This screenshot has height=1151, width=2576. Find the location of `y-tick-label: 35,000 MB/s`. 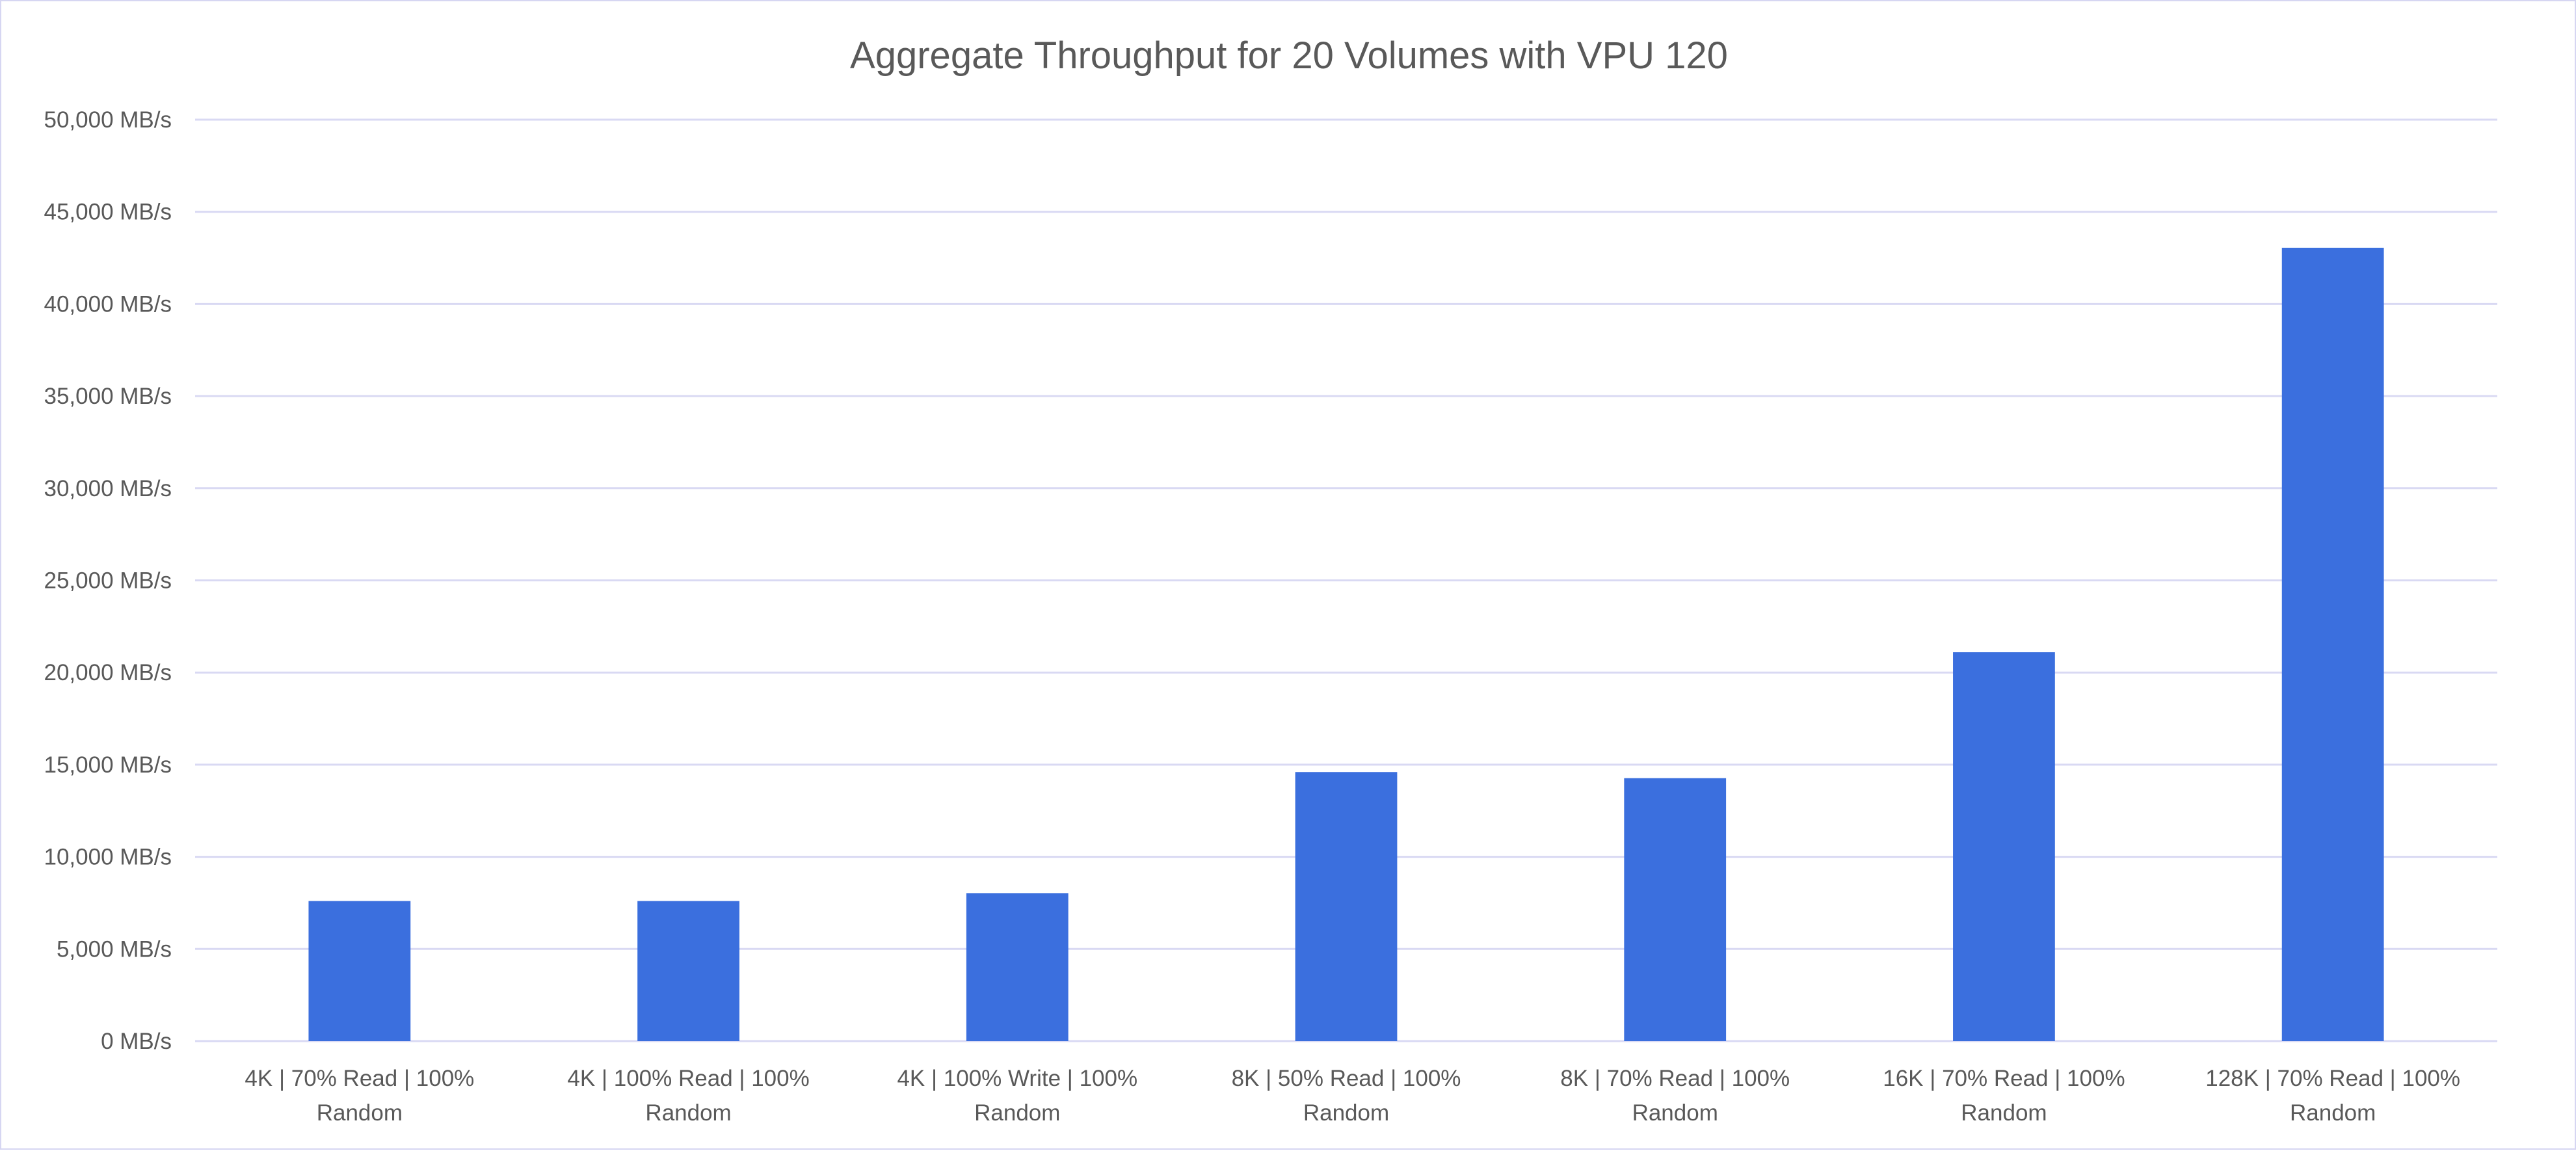

y-tick-label: 35,000 MB/s is located at coordinates (108, 396).